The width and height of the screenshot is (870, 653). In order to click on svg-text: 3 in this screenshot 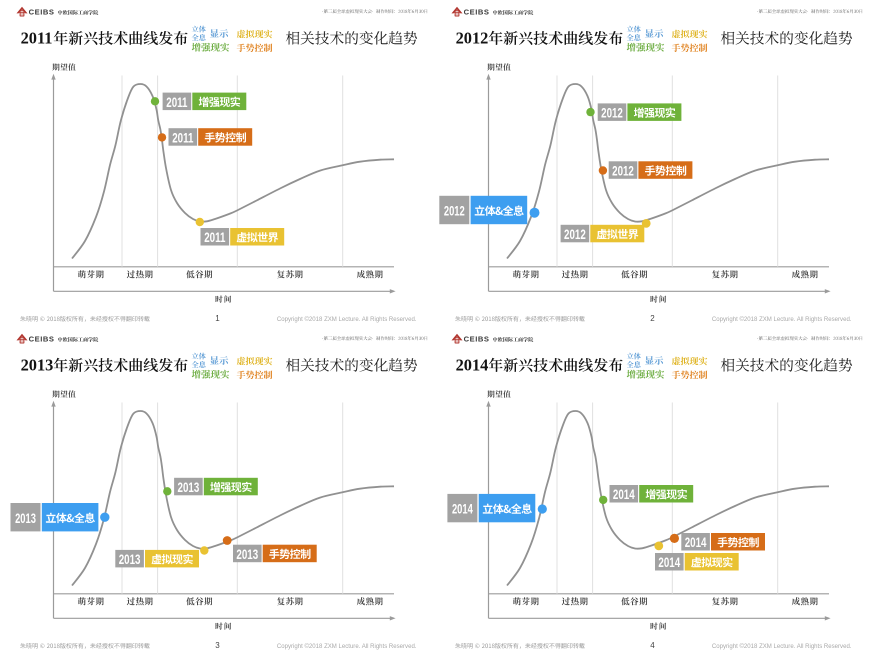, I will do `click(217, 645)`.